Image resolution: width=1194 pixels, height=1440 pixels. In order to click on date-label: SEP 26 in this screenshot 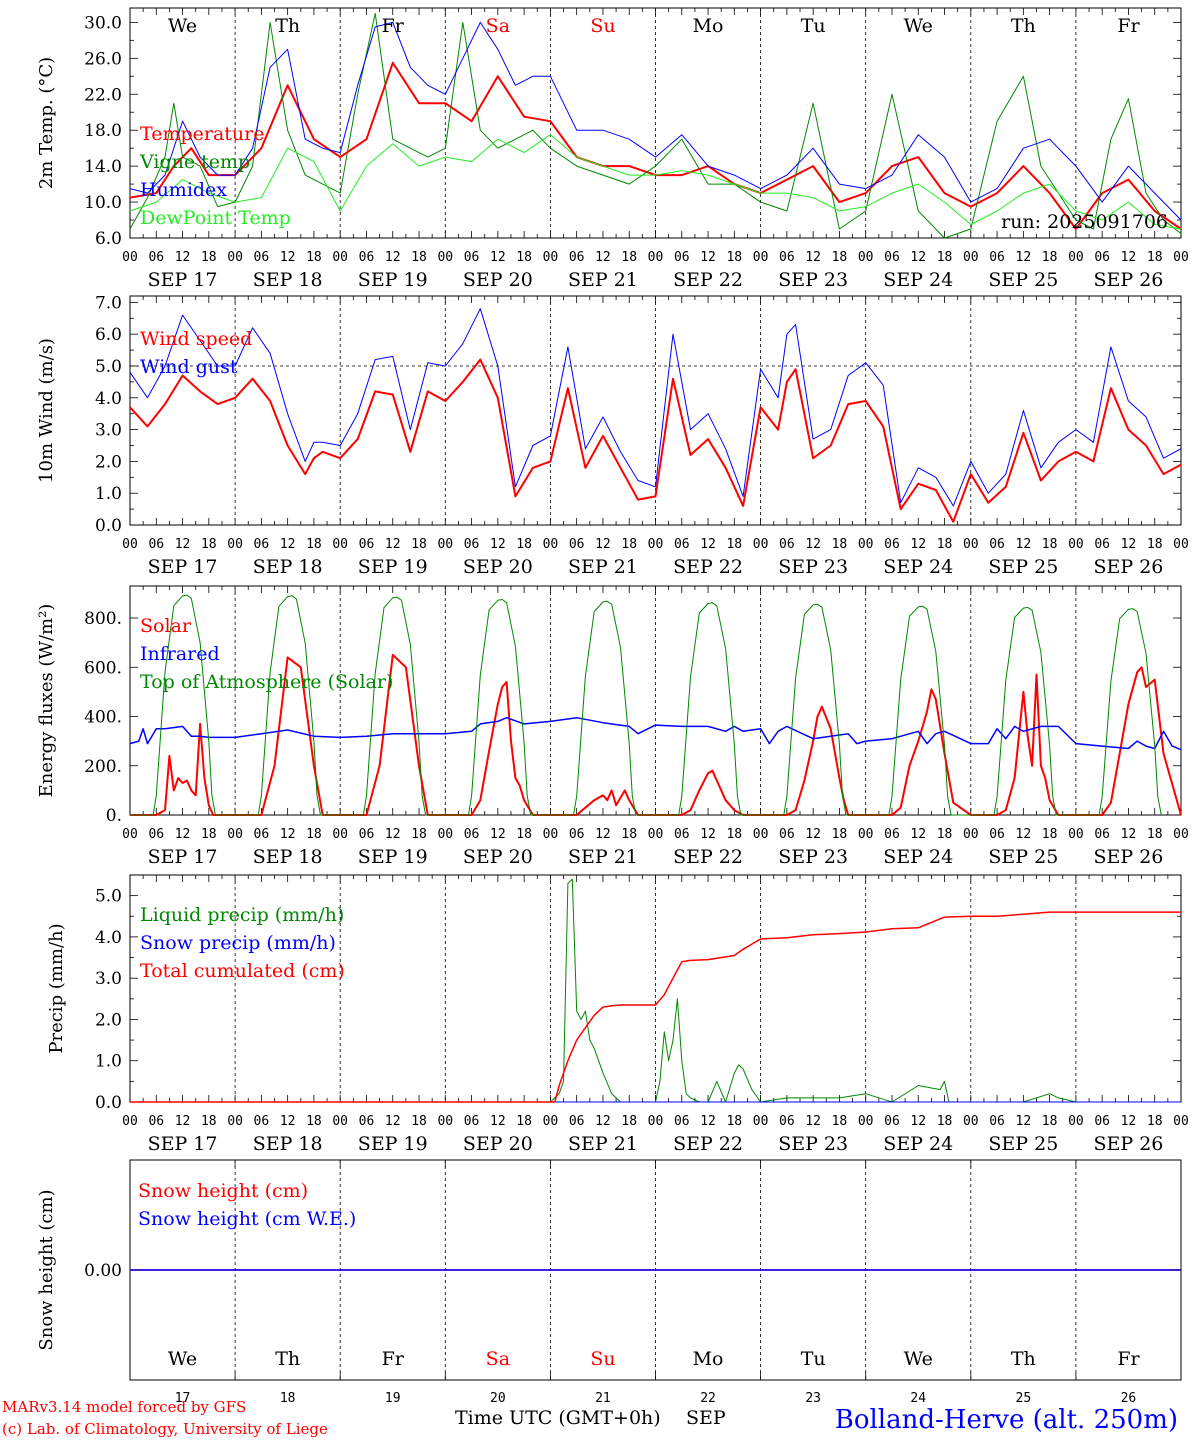, I will do `click(1129, 280)`.